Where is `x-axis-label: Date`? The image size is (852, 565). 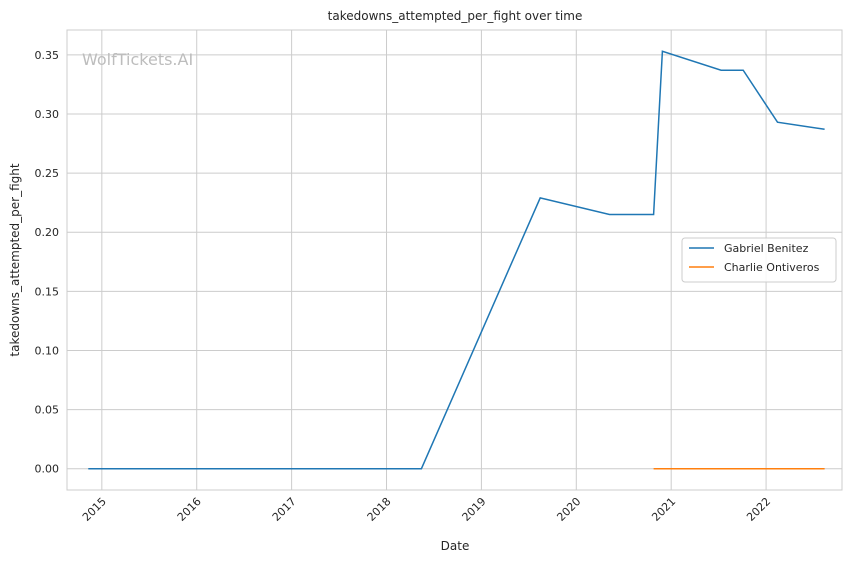
x-axis-label: Date is located at coordinates (455, 546).